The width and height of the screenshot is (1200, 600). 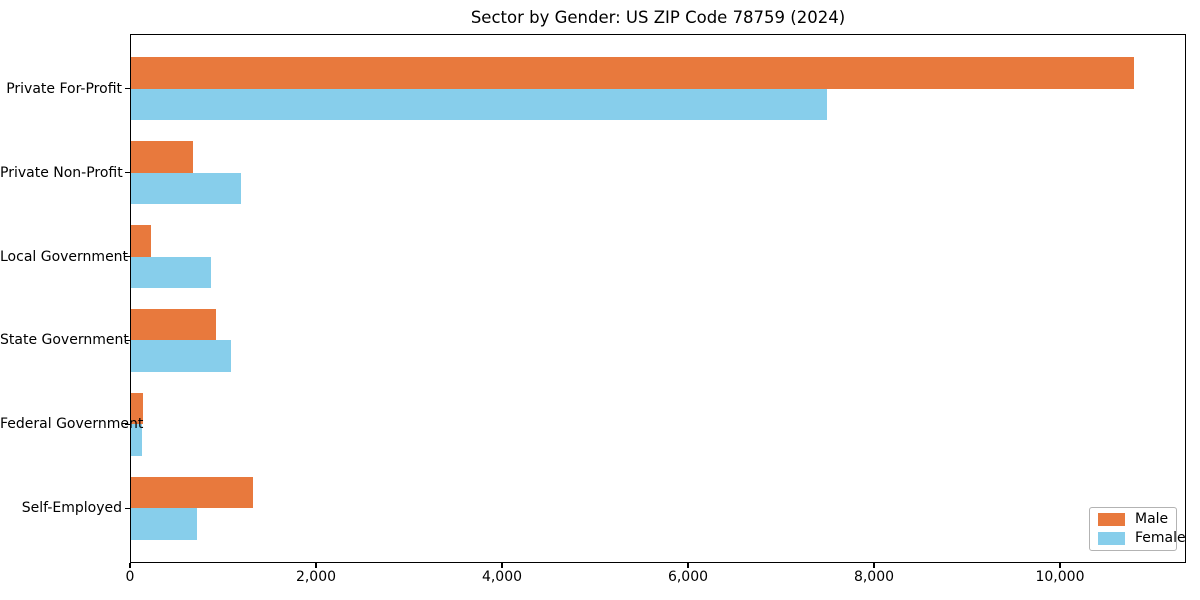 What do you see at coordinates (136, 440) in the screenshot?
I see `bar-female-federal-government` at bounding box center [136, 440].